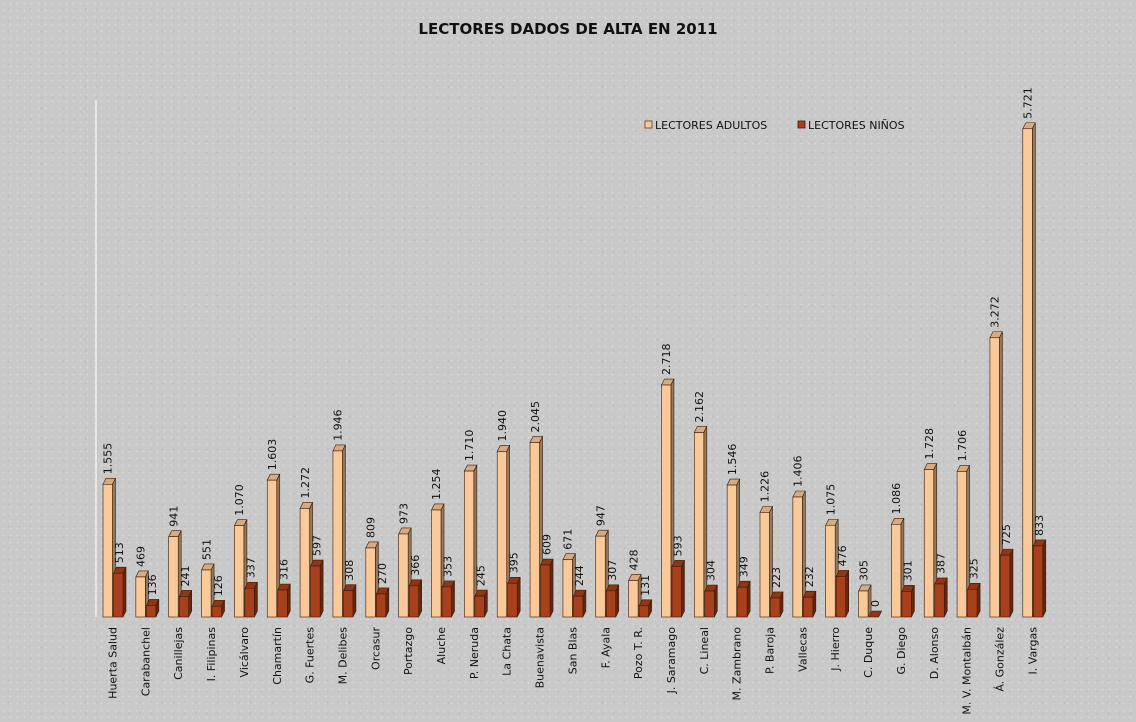 The image size is (1136, 722). I want to click on value-label-adultos: 1.406, so click(798, 472).